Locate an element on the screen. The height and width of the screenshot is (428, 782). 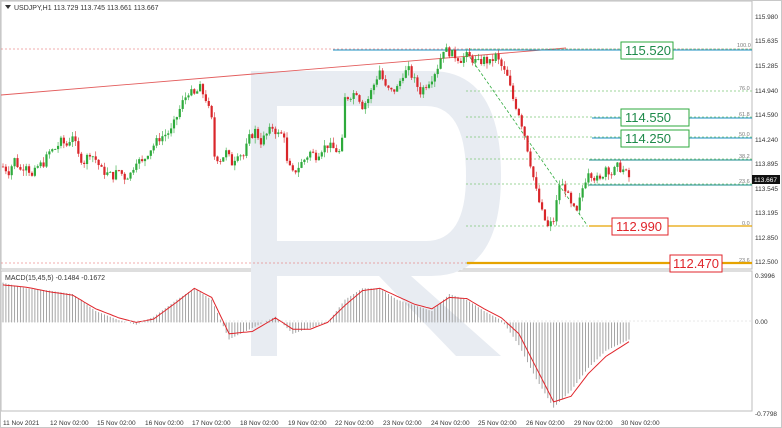
label-112990: 112.990 is located at coordinates (640, 226).